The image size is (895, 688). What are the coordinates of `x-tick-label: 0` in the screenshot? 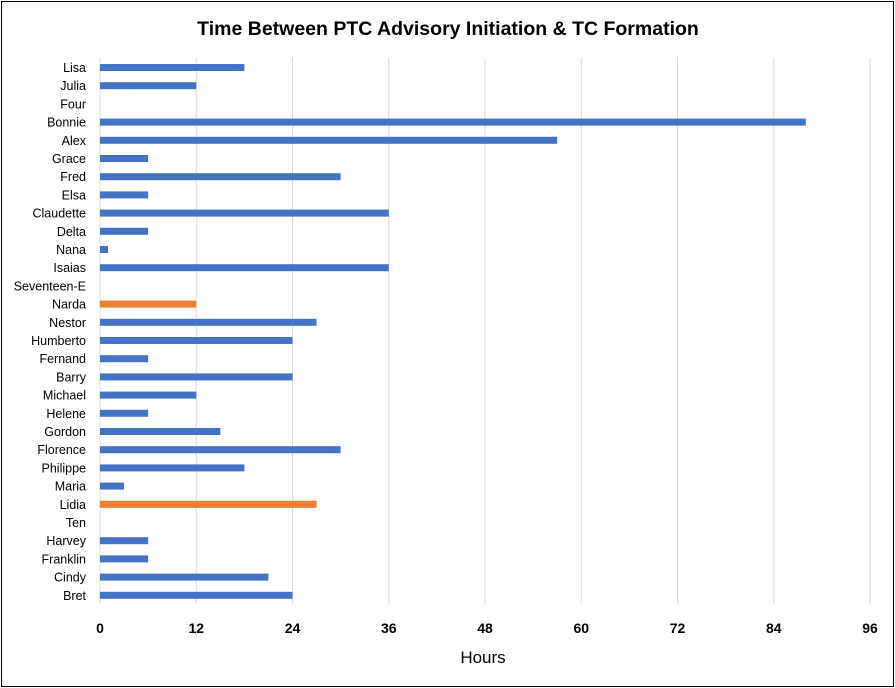 It's located at (100, 628).